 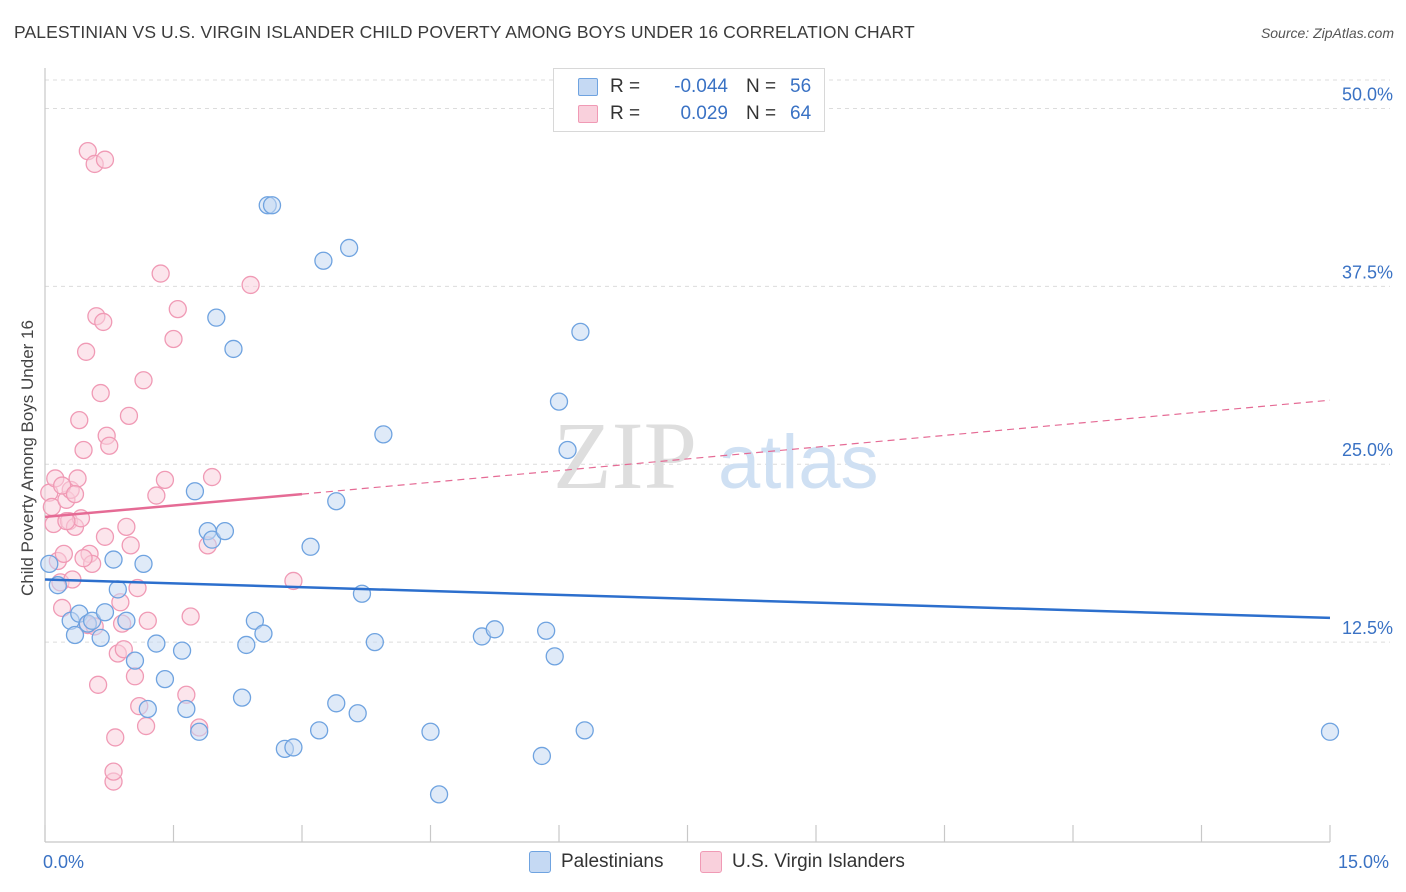 What do you see at coordinates (701, 86) in the screenshot?
I see `r-value: -0.044` at bounding box center [701, 86].